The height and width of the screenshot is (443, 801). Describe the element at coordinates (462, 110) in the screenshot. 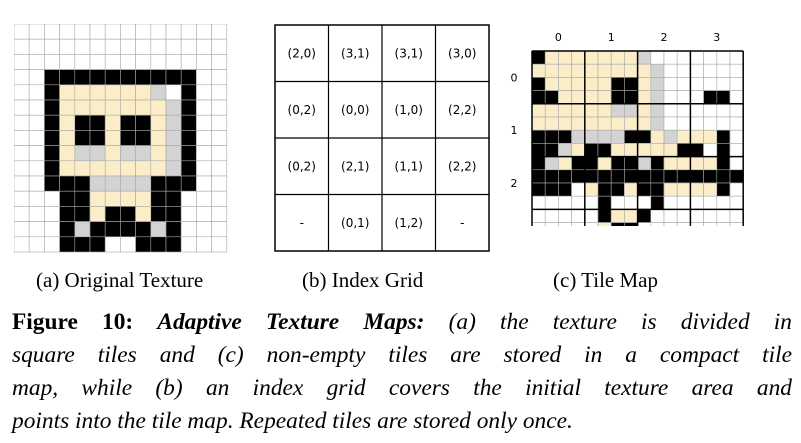

I see `index-grid-cell: (2,2)` at that location.